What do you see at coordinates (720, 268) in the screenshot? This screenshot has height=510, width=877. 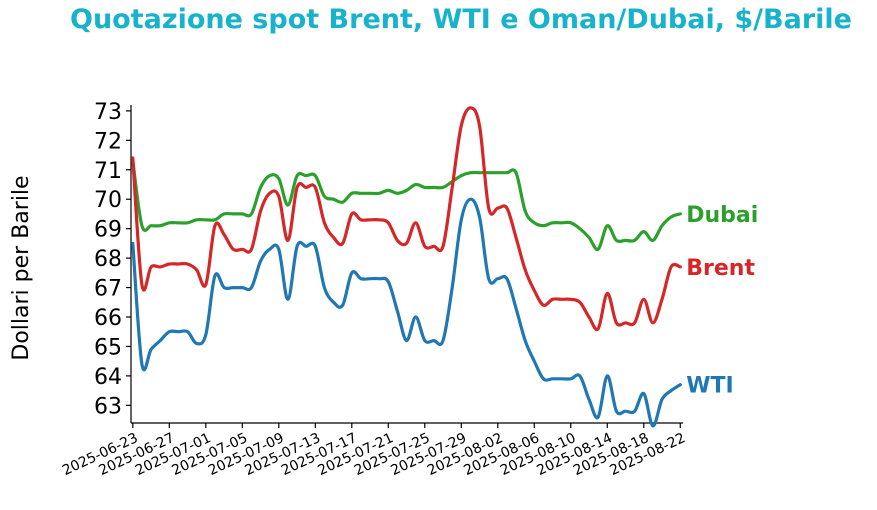 I see `series-label-brent: Brent` at bounding box center [720, 268].